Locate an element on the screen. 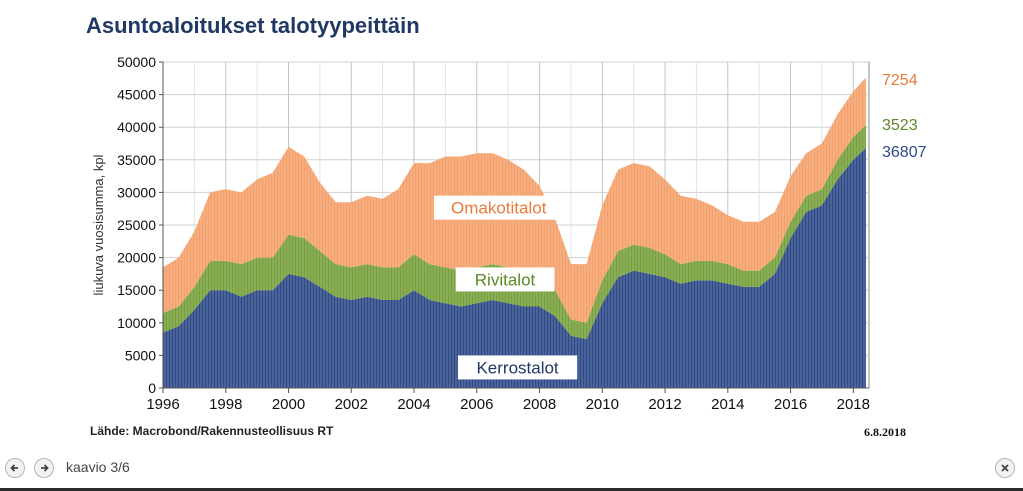 The height and width of the screenshot is (491, 1023). area-label-text: Kerrostalot is located at coordinates (517, 367).